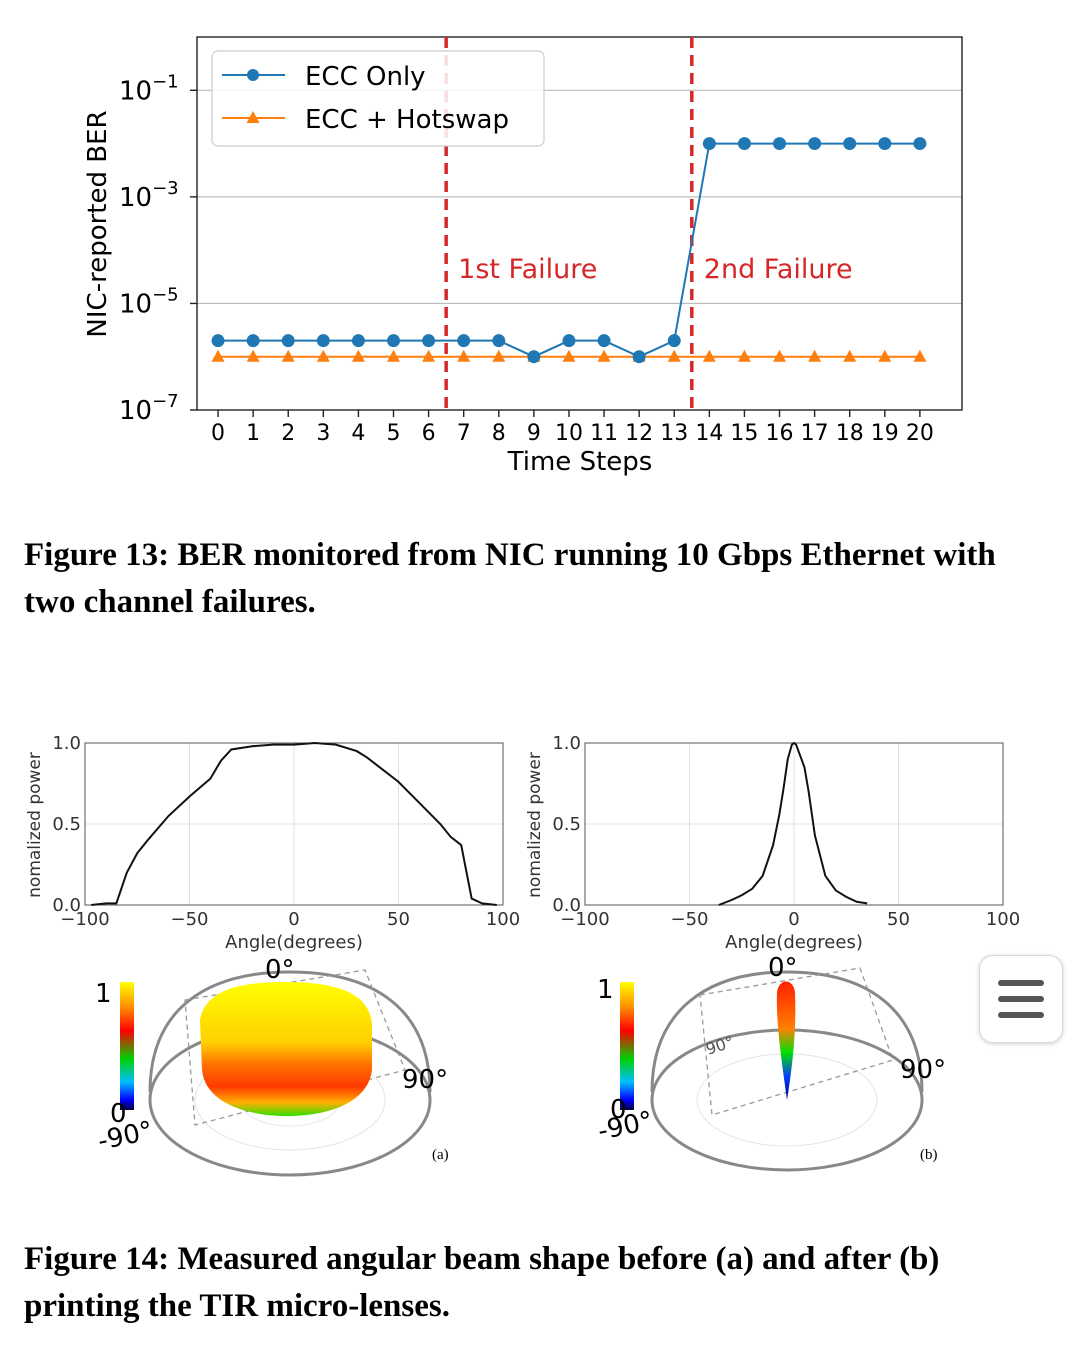 Image resolution: width=1080 pixels, height=1346 pixels. I want to click on f14b-x-axis-label: Angle(degrees), so click(794, 942).